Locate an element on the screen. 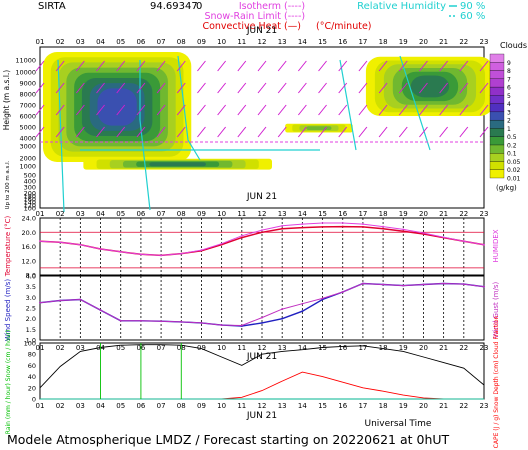 This screenshot has width=528, height=450. p1-ytick-10000: 10000 is located at coordinates (25, 73).